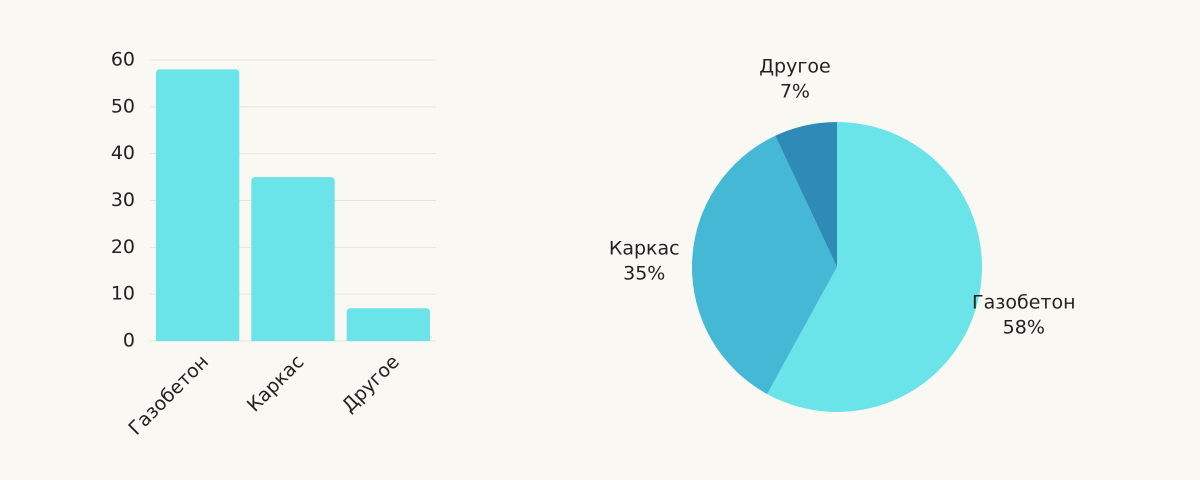 This screenshot has height=480, width=1200. Describe the element at coordinates (168, 395) in the screenshot. I see `x-tick-label: Газобетон` at that location.